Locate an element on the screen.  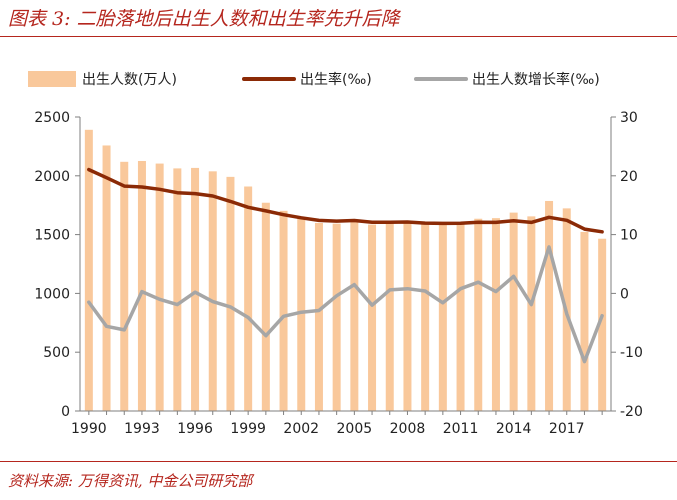
bar-2003 is located at coordinates (318, 316).